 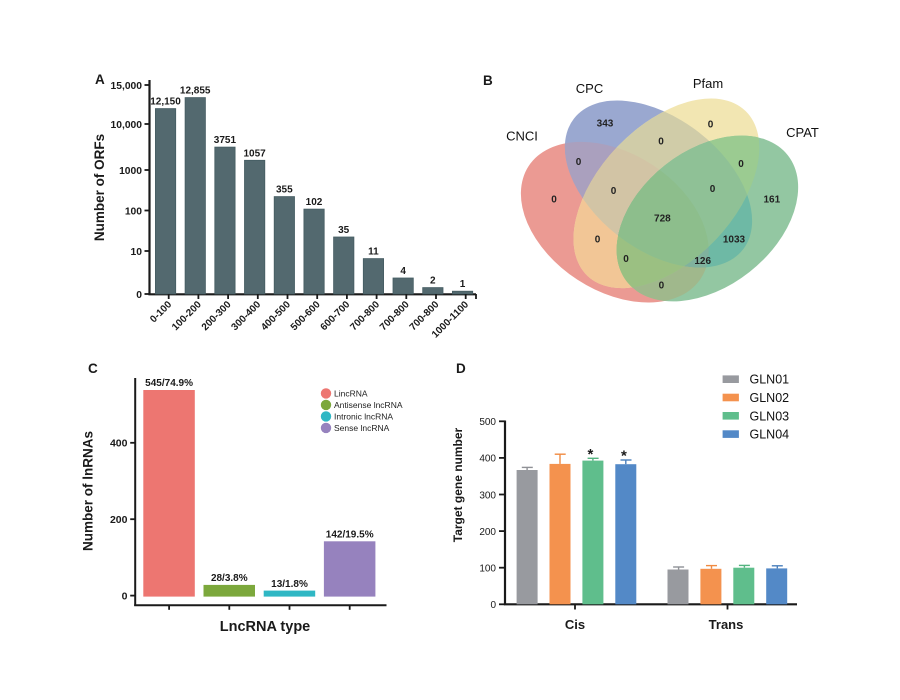 I want to click on svg-text: 500, so click(x=487, y=422).